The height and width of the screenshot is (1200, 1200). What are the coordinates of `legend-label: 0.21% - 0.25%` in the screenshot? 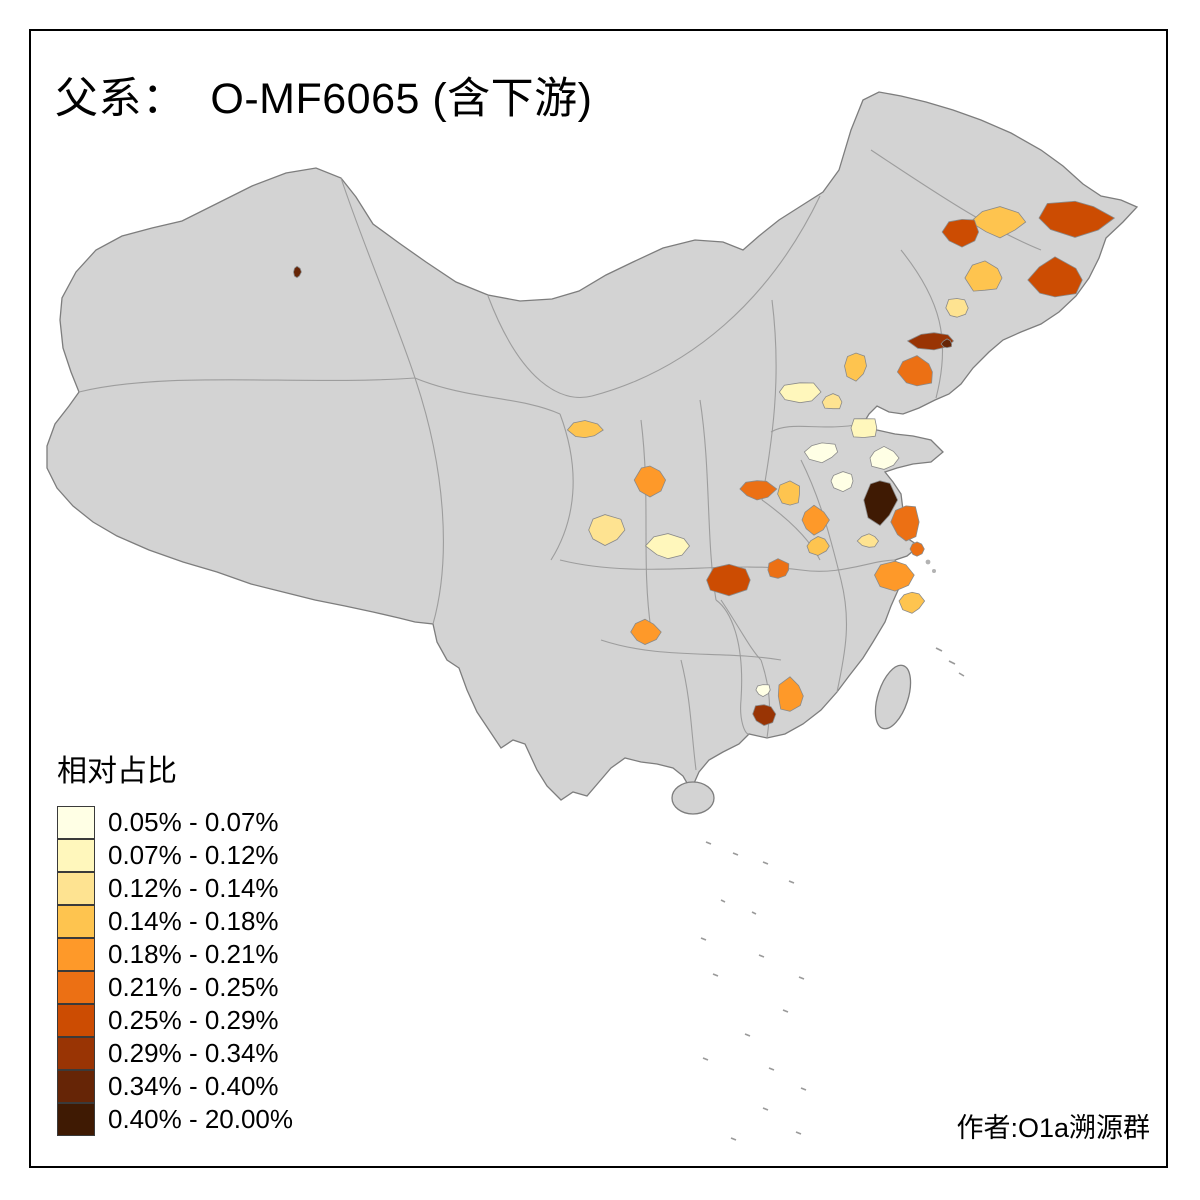 It's located at (193, 987).